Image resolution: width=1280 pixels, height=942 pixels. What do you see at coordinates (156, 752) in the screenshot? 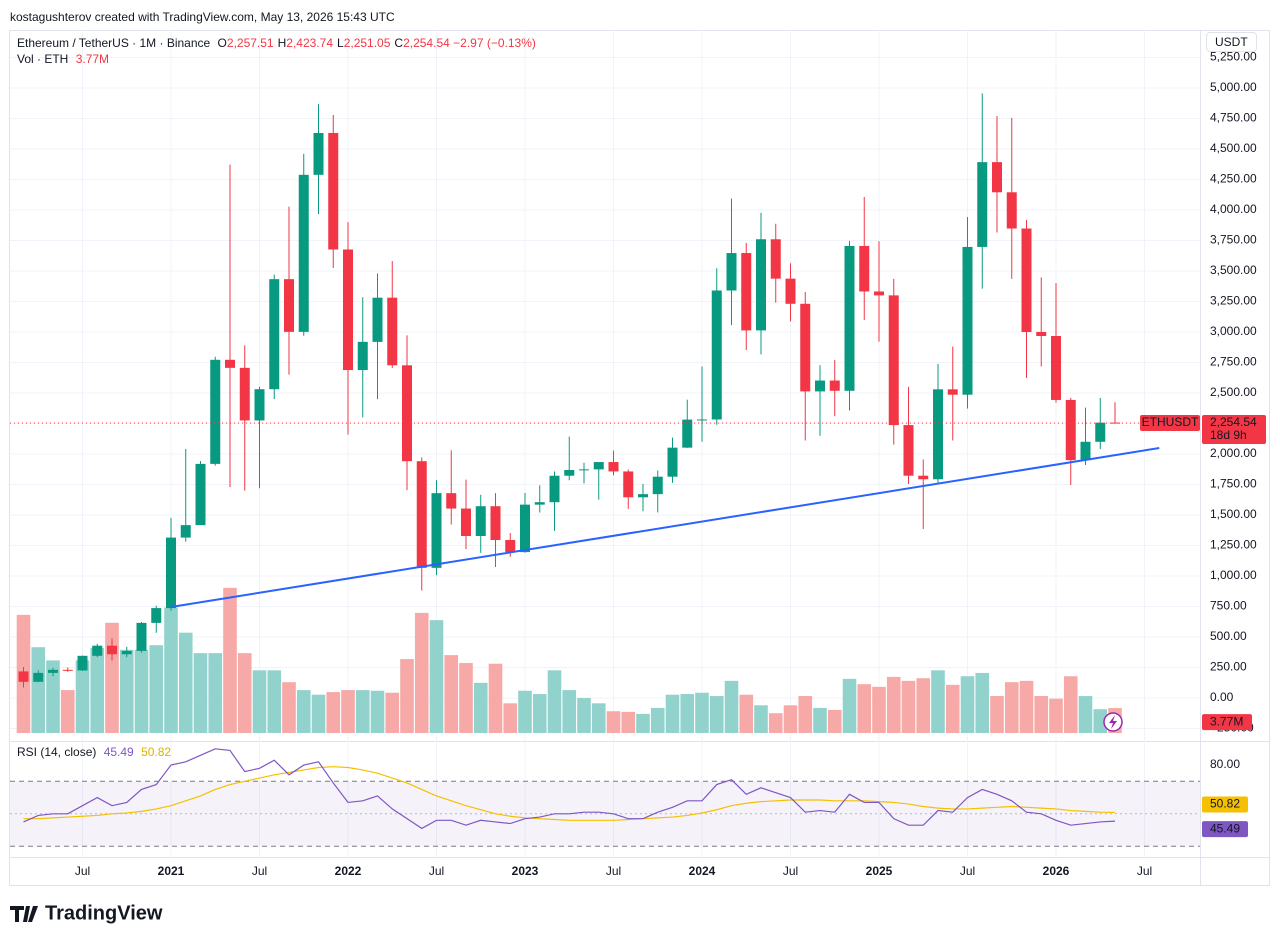
I see `rsi-ma-value: 50.82` at bounding box center [156, 752].